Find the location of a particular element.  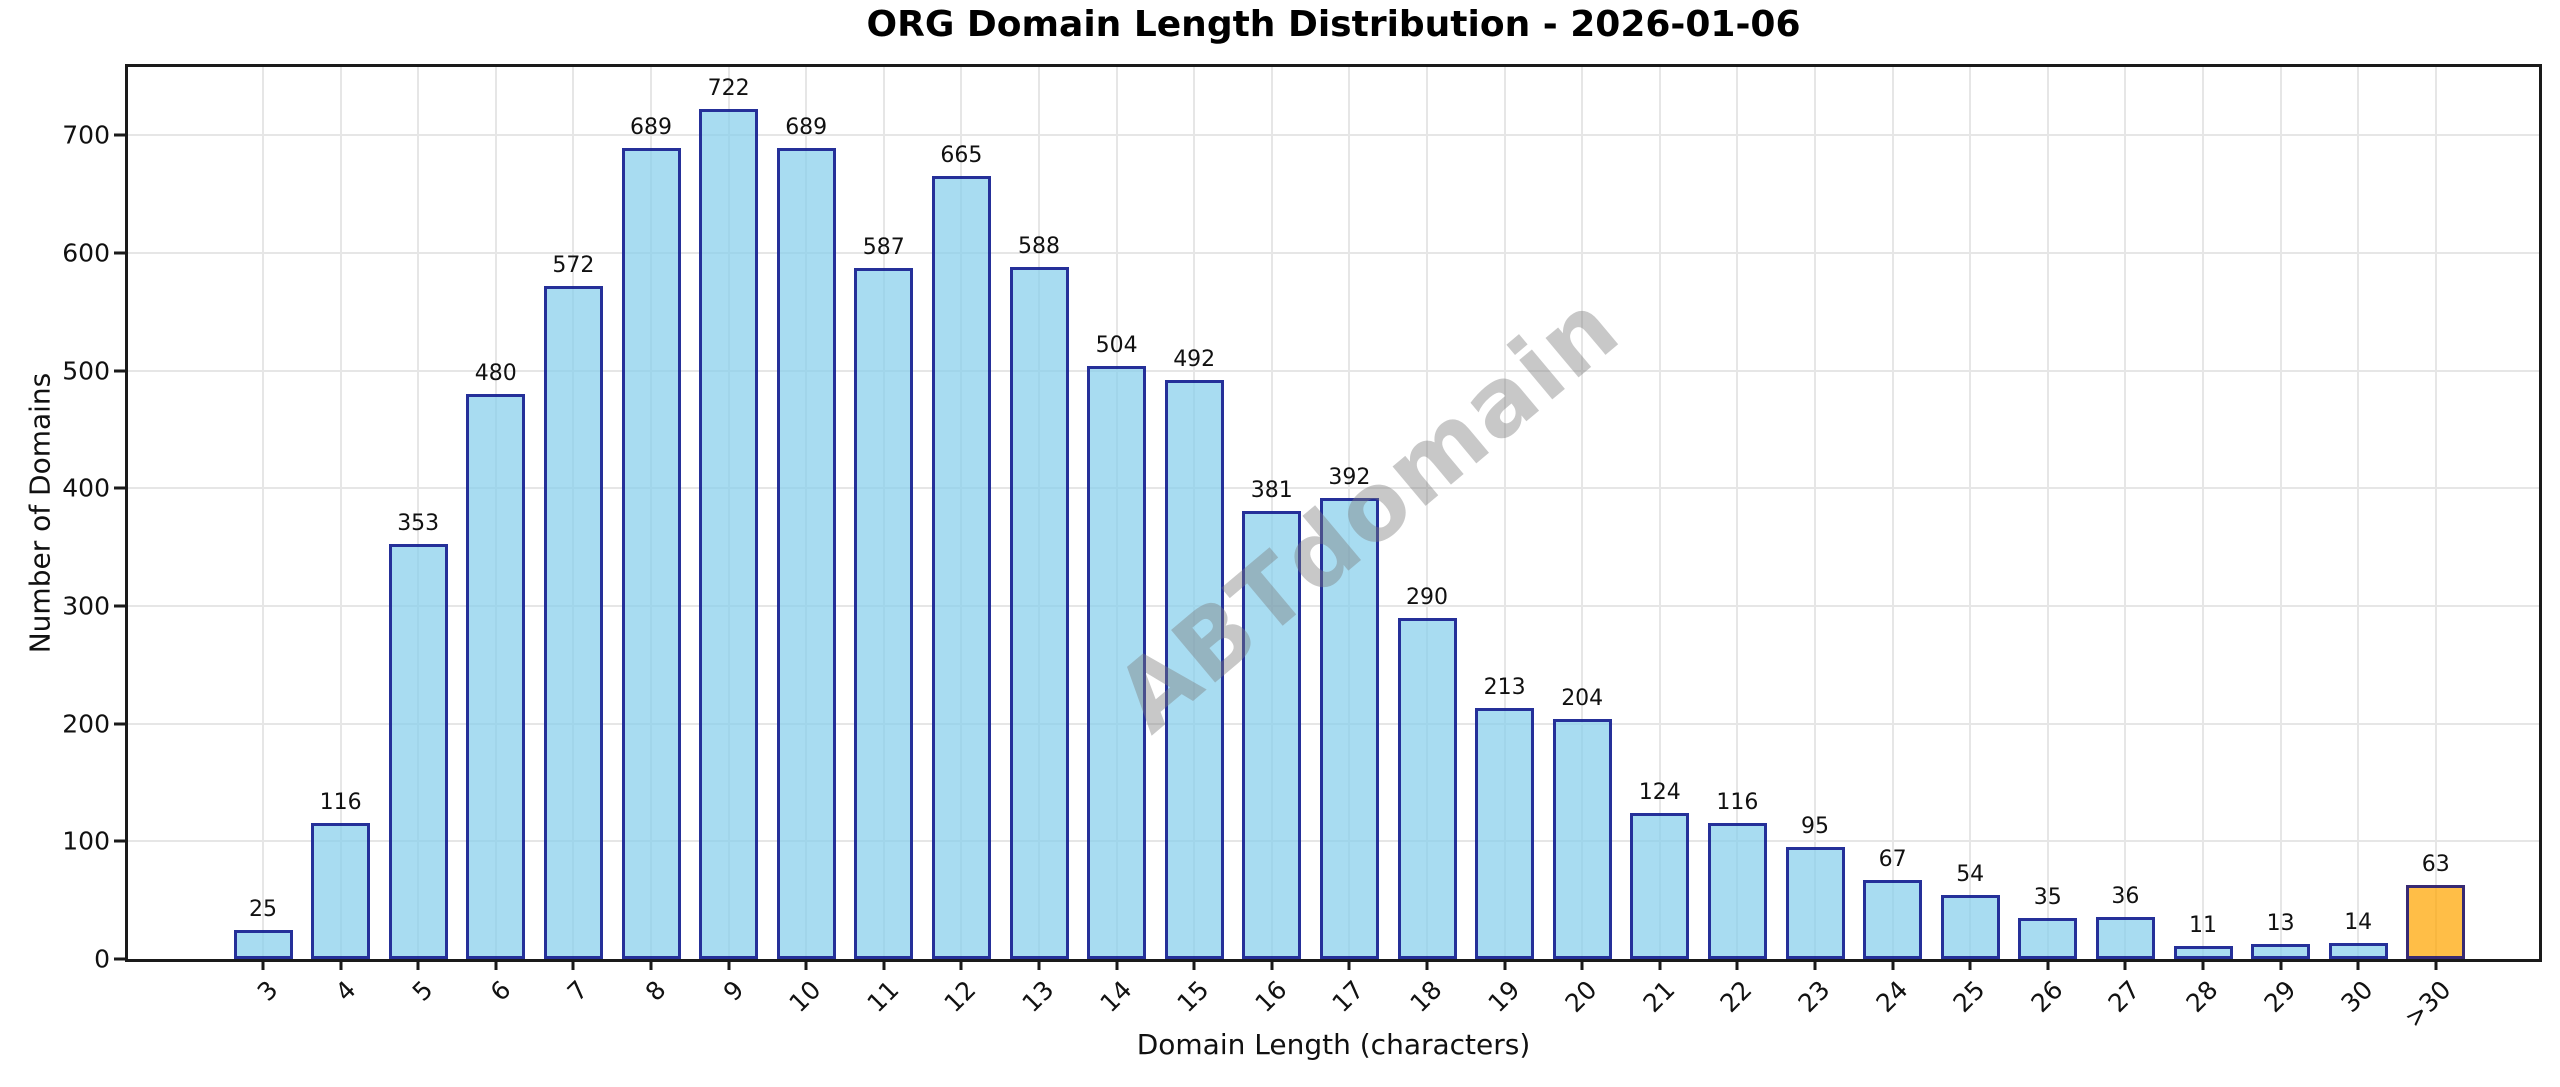

bar-value-label: 290 is located at coordinates (1427, 597).